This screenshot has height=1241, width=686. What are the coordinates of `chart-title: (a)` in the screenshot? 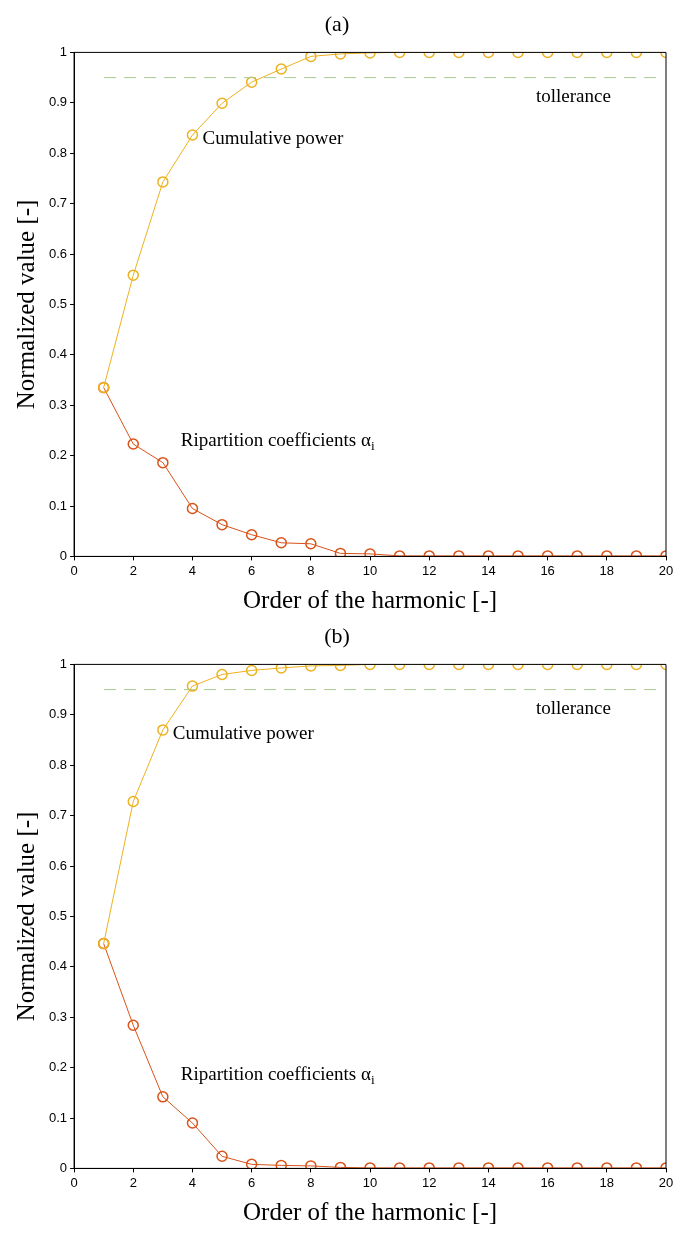 It's located at (337, 23).